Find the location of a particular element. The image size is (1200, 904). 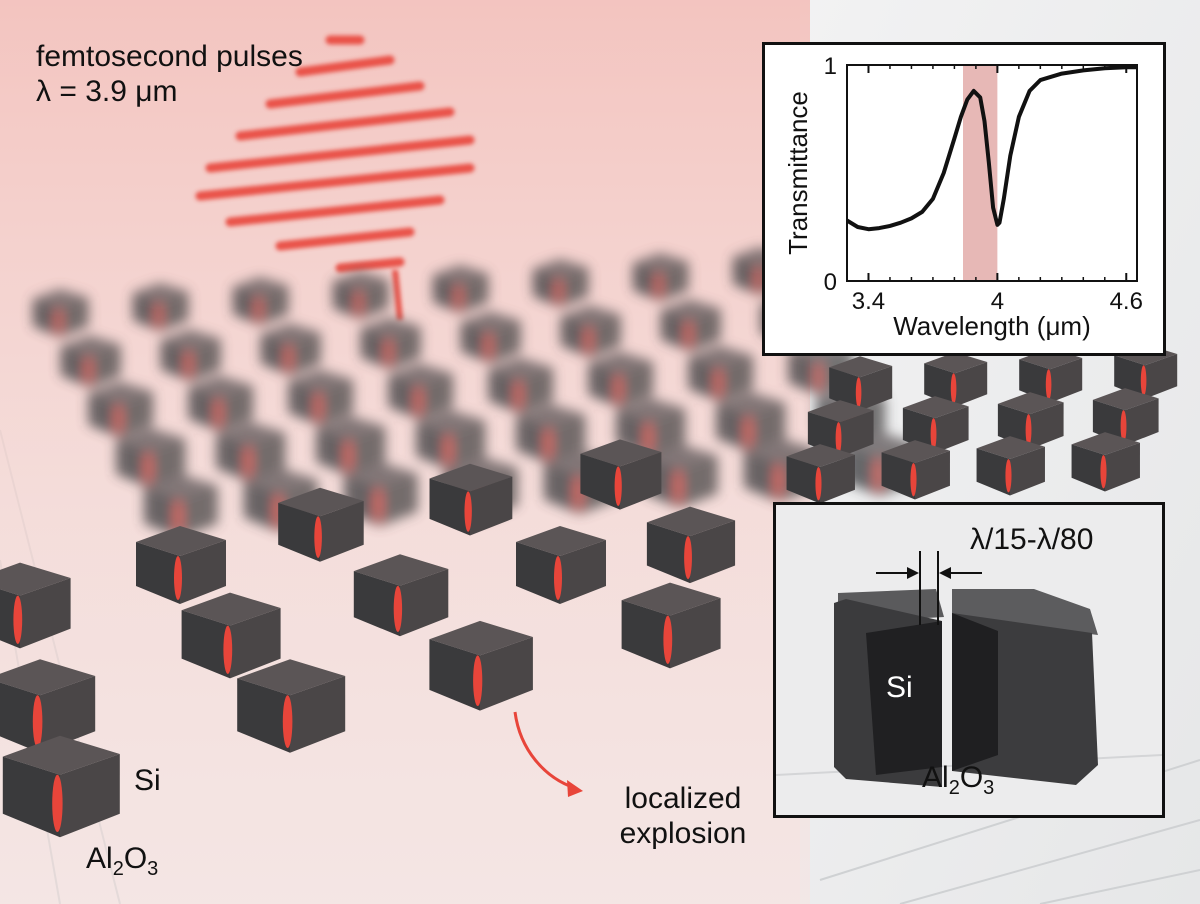

gap-size-label: λ/15-λ/80 is located at coordinates (1032, 539).